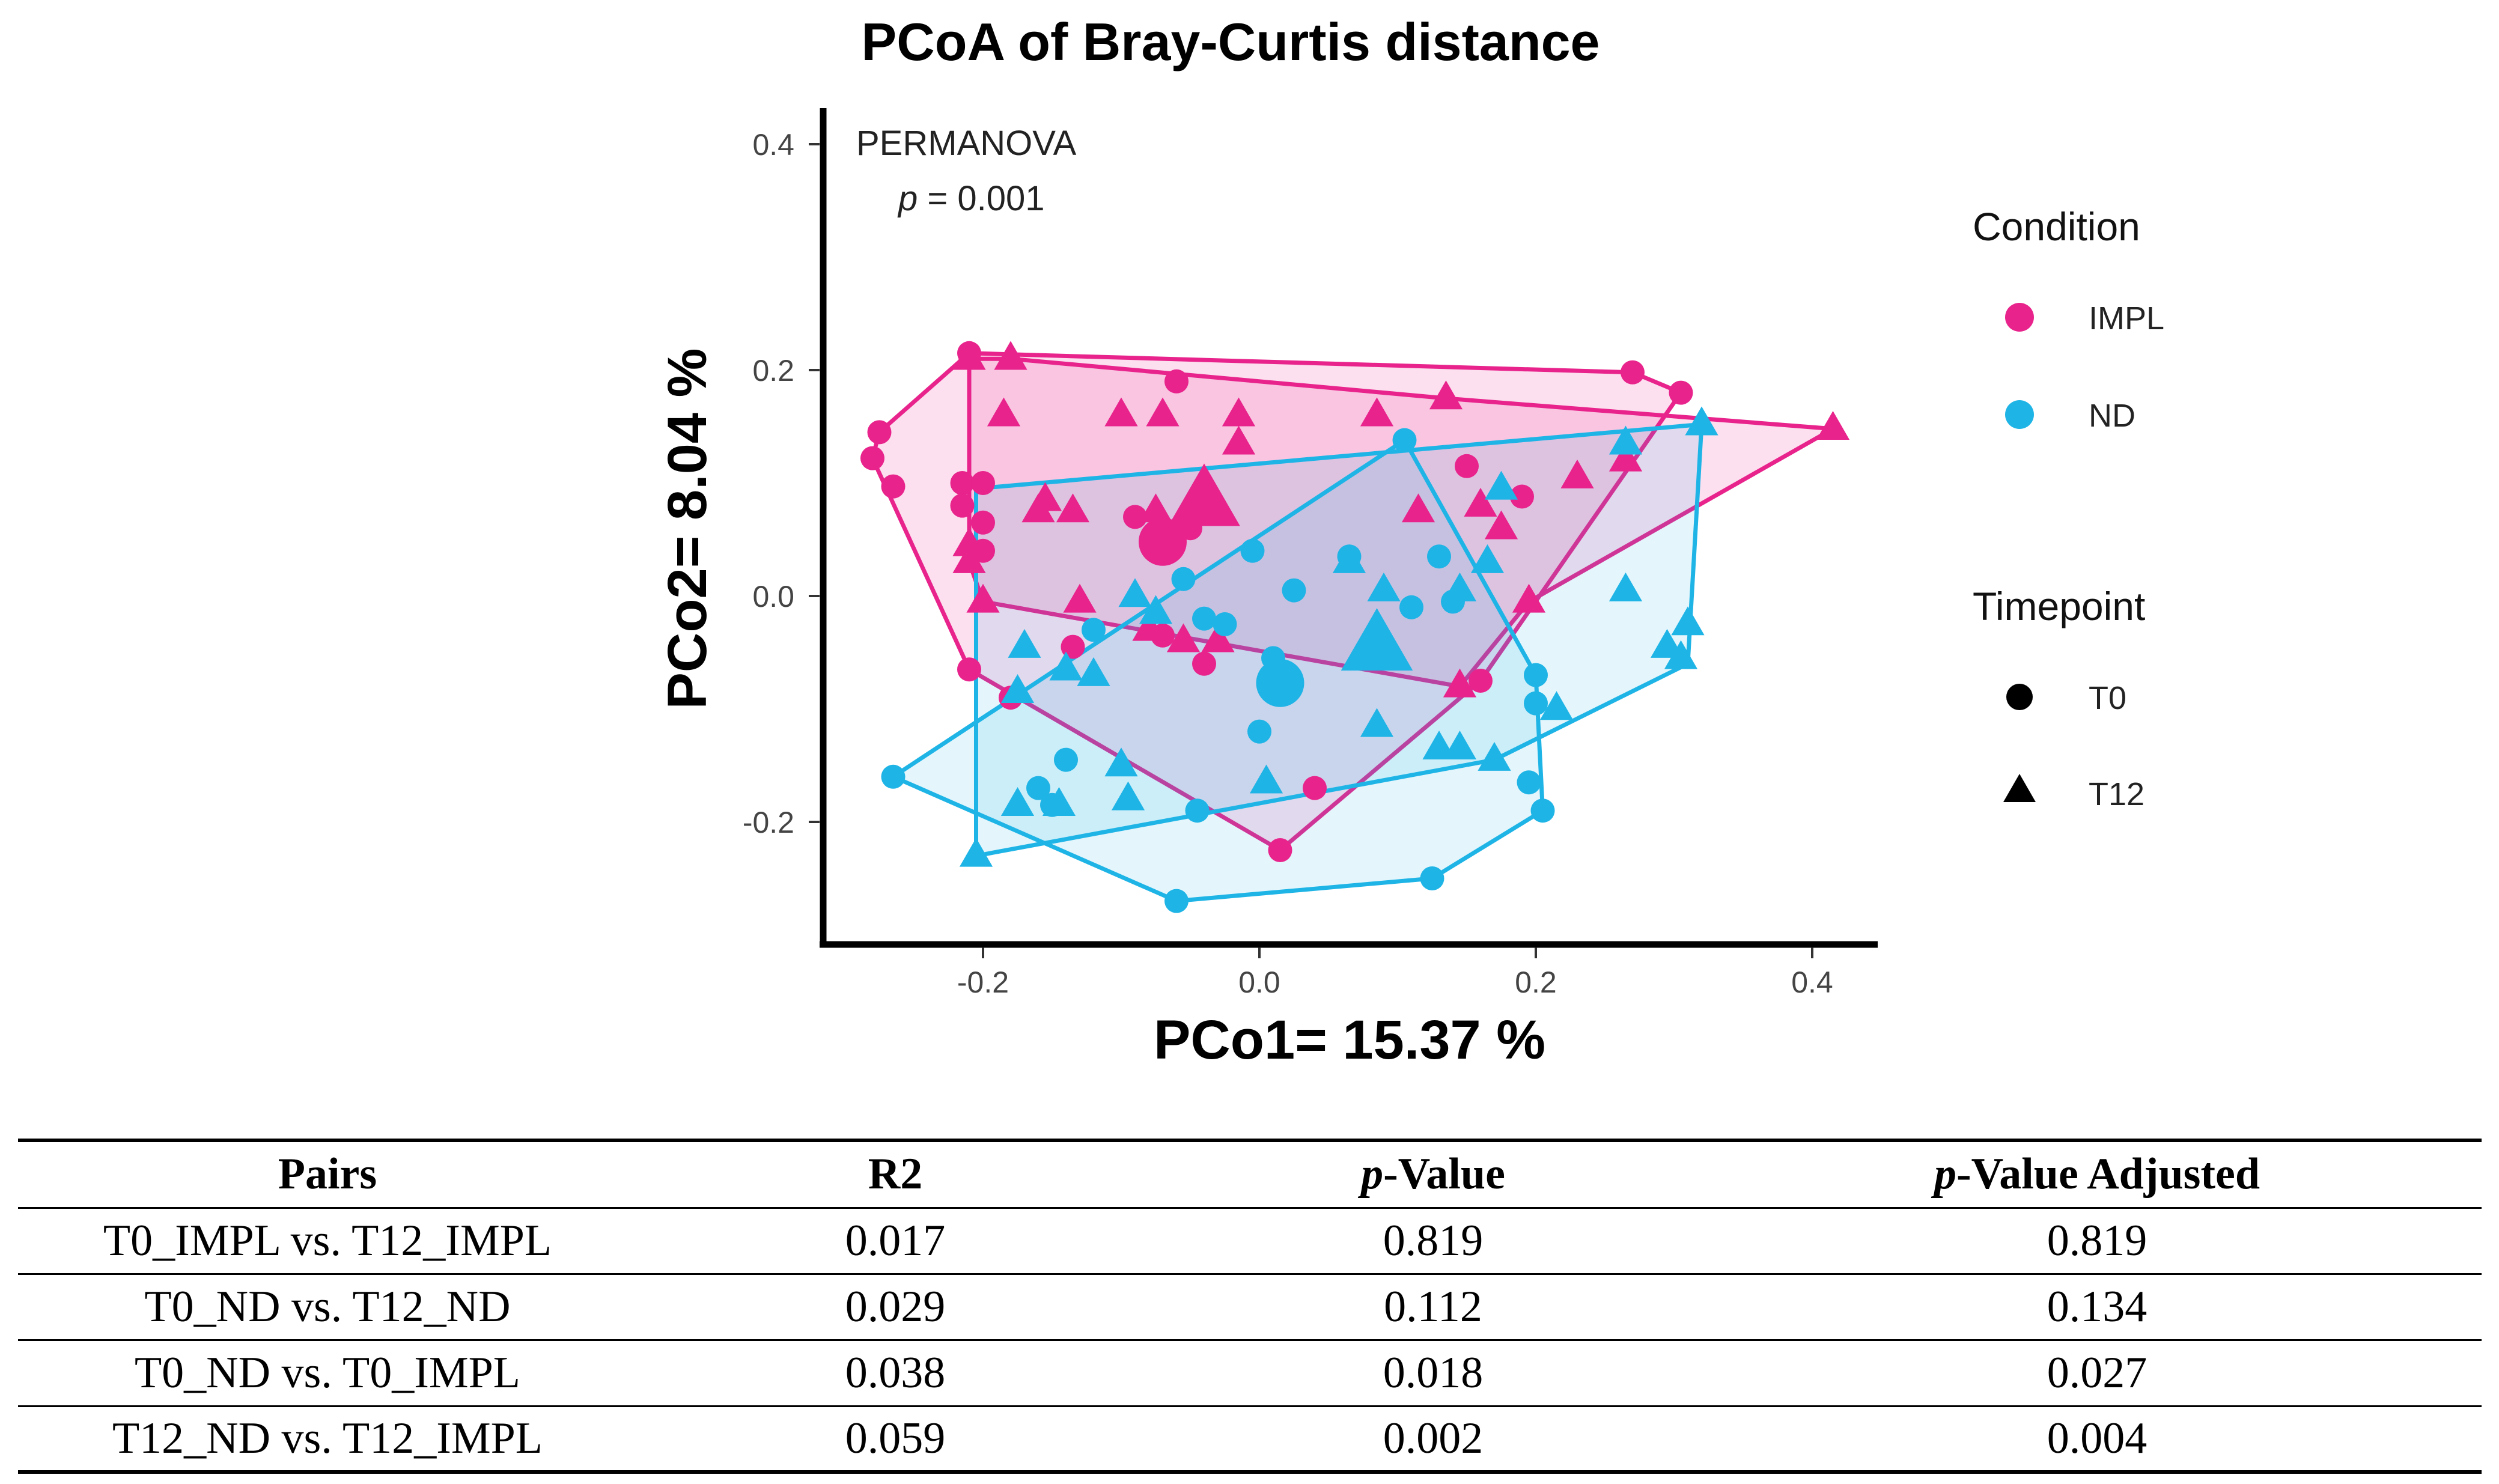 This screenshot has height=1484, width=2499. Describe the element at coordinates (971, 198) in the screenshot. I see `permanova-p-value: p = 0.001` at that location.